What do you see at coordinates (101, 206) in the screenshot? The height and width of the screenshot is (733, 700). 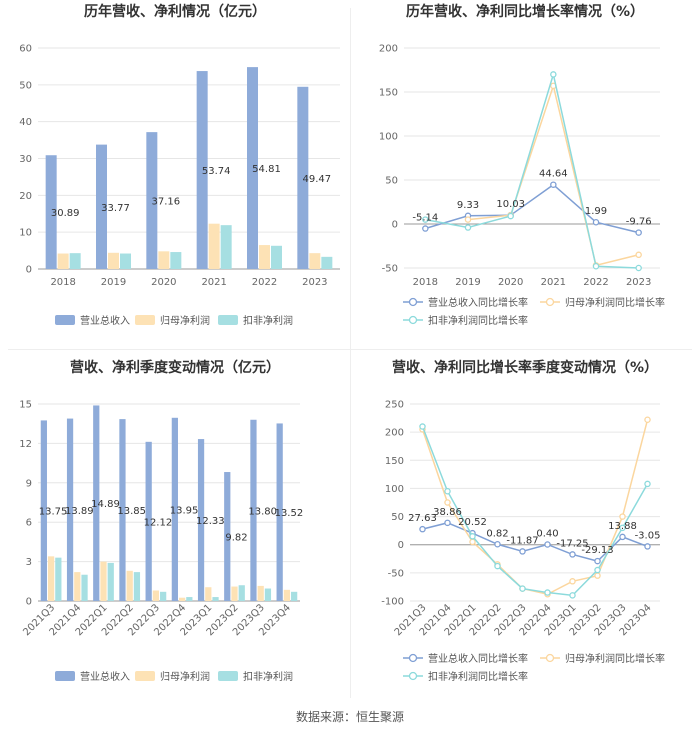 I see `bar-营业总收入-2019` at bounding box center [101, 206].